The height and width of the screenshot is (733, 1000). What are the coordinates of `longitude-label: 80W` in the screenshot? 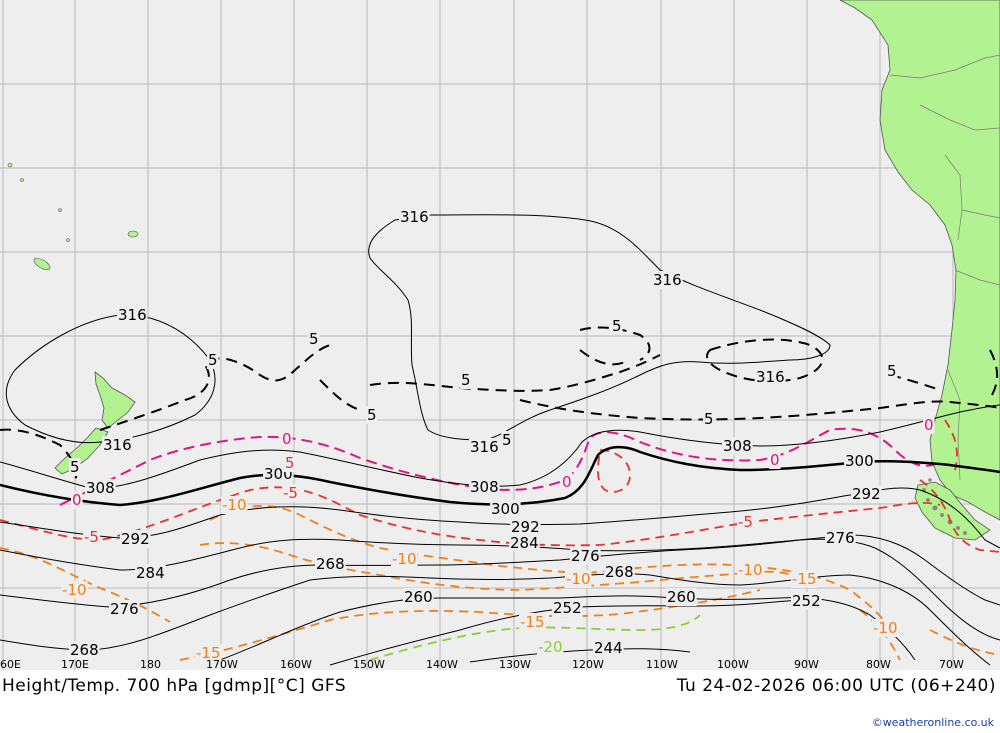 It's located at (878, 664).